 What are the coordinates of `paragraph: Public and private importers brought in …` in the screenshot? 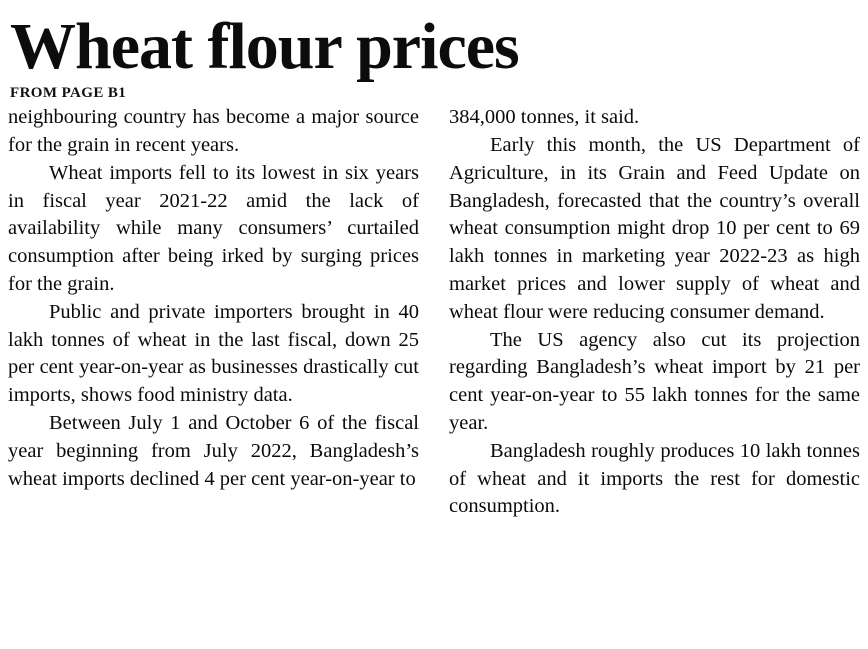 It's located at (213, 353).